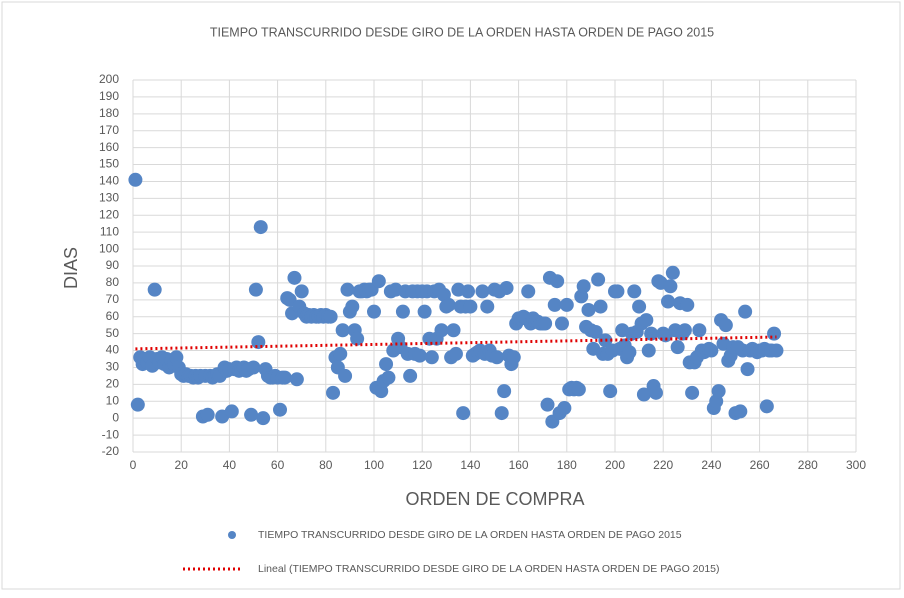  Describe the element at coordinates (109, 248) in the screenshot. I see `y-tick-label: 100` at that location.